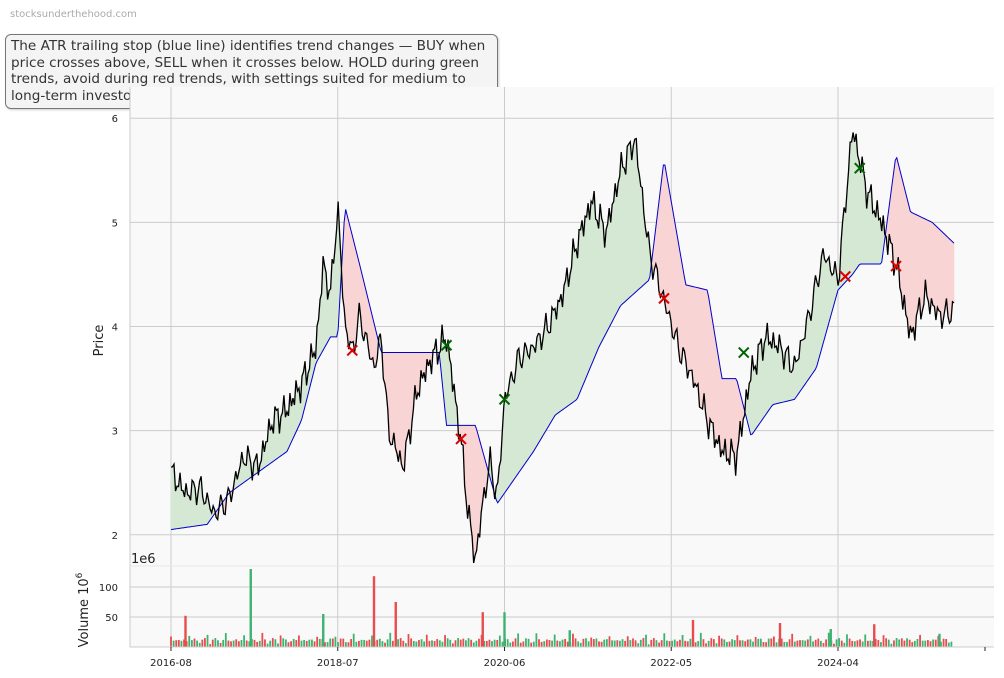 The height and width of the screenshot is (678, 1004). Describe the element at coordinates (338, 663) in the screenshot. I see `x-tick-label: 2018-07` at that location.